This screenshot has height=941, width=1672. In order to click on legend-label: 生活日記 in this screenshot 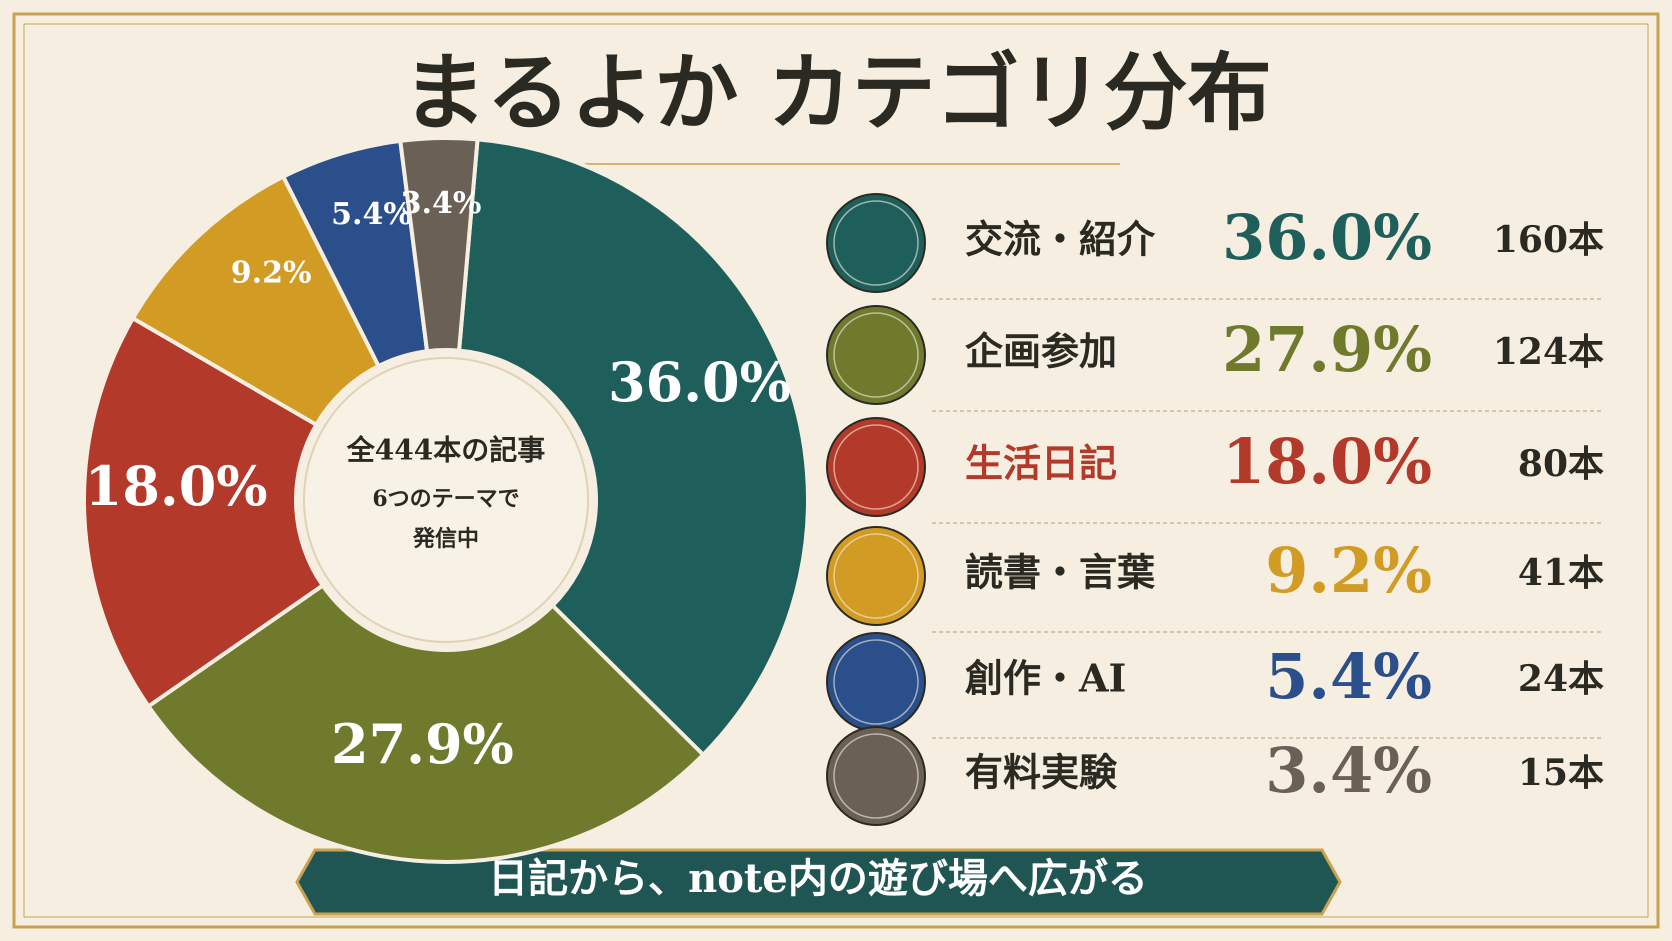, I will do `click(1041, 463)`.